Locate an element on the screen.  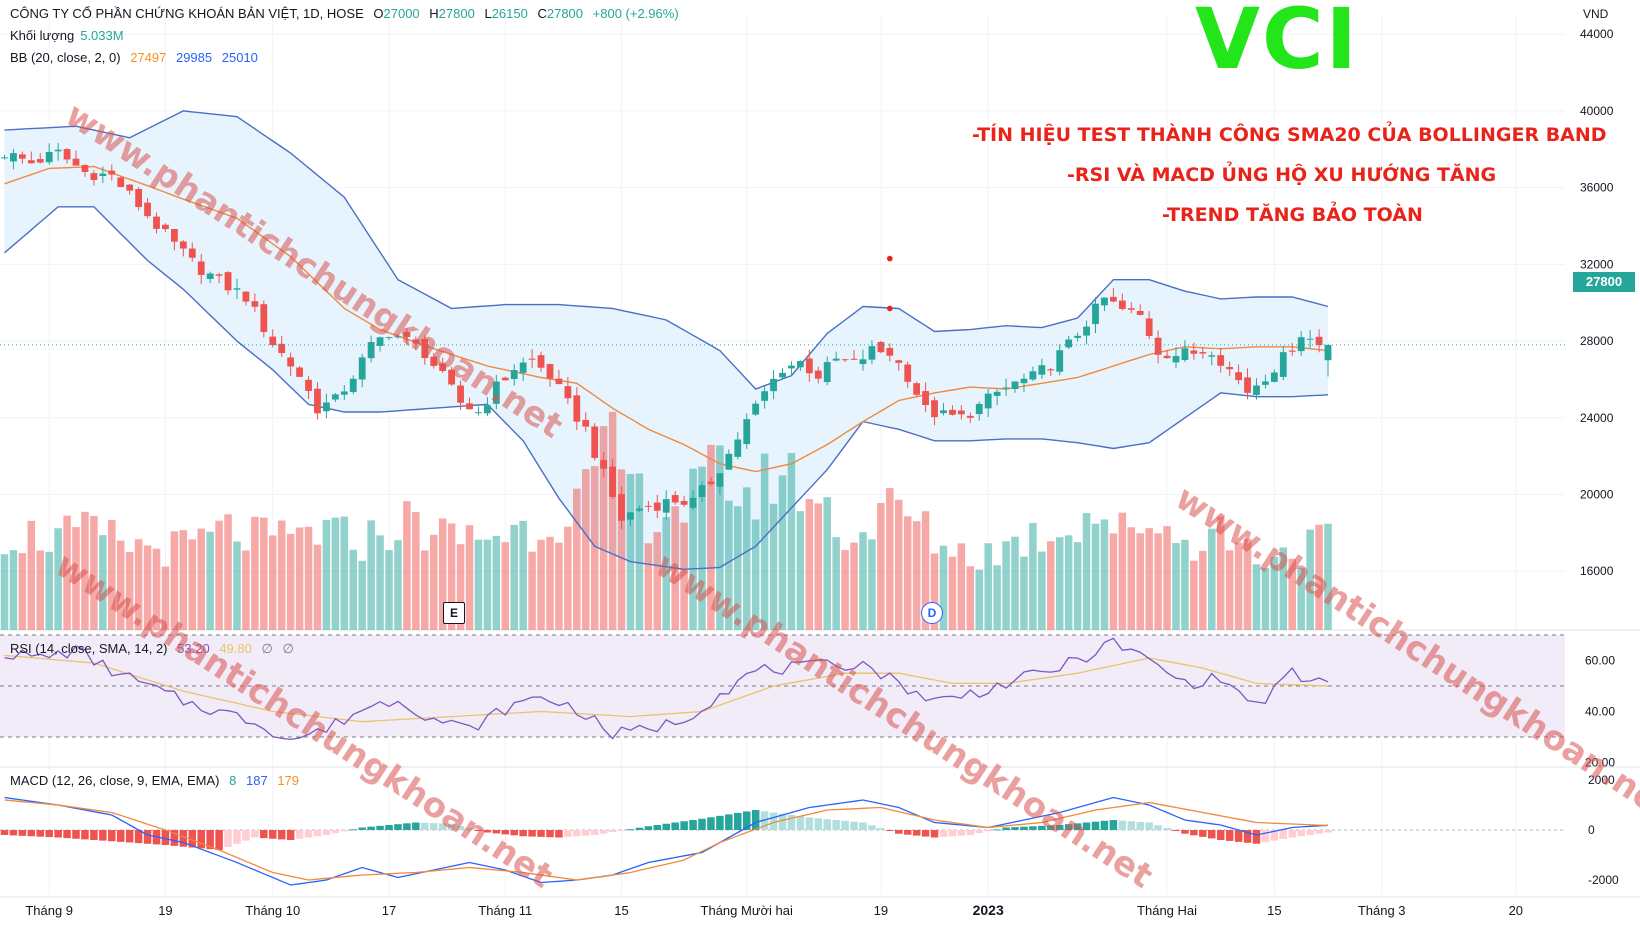
note-3: -TREND TĂNG BẢO TOÀN is located at coordinates (1292, 215).